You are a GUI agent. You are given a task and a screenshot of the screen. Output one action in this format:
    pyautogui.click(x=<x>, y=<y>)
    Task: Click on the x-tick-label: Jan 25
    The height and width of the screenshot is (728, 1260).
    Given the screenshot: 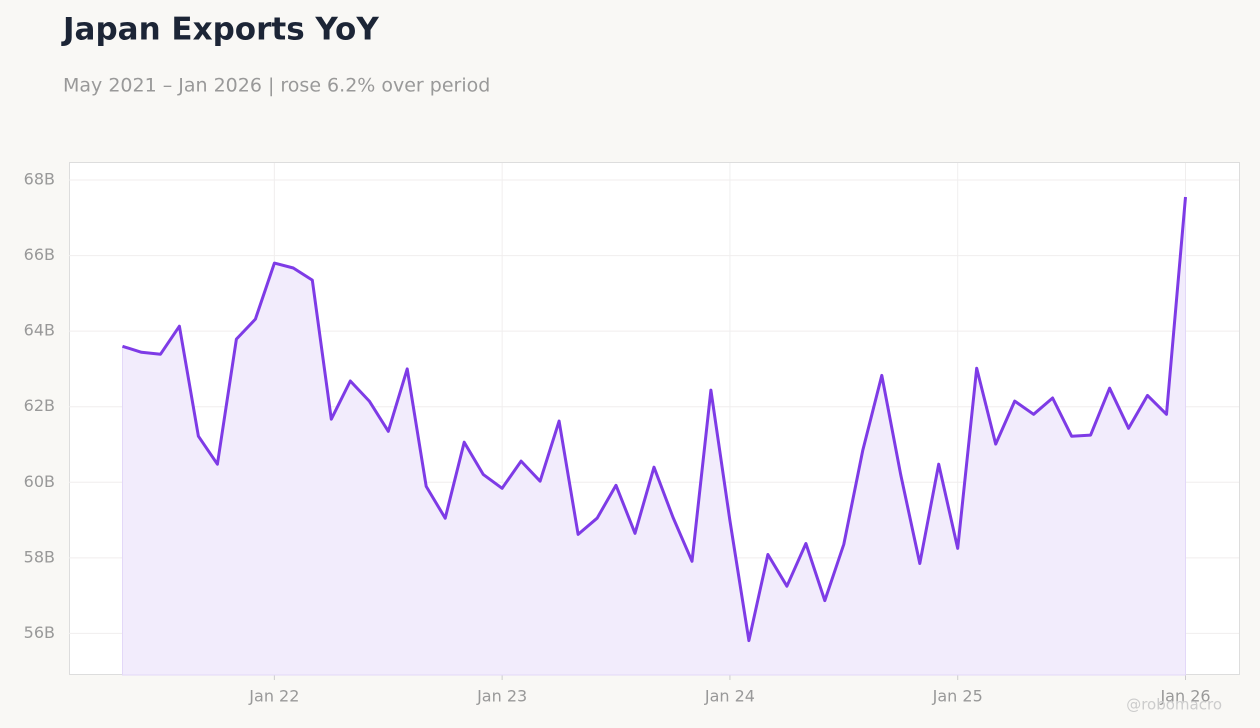 What is the action you would take?
    pyautogui.click(x=957, y=696)
    